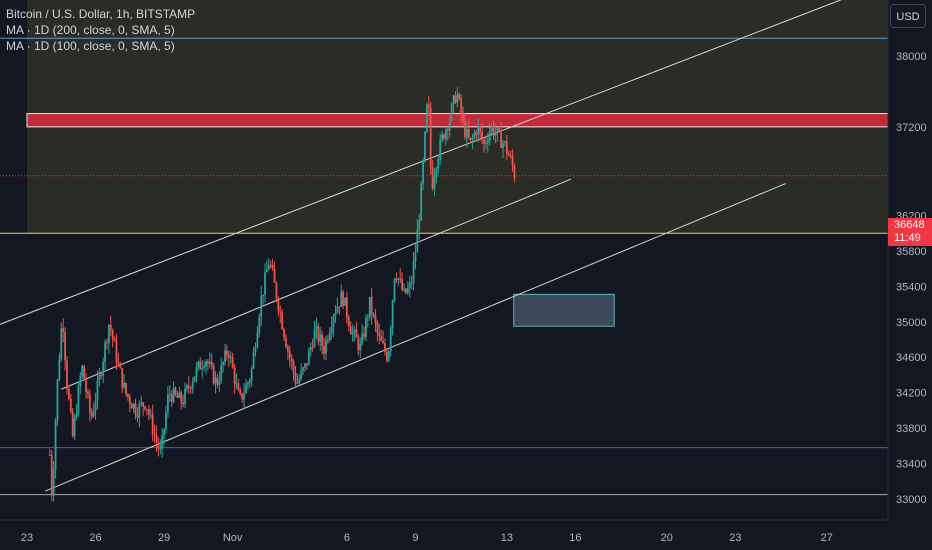 Image resolution: width=932 pixels, height=550 pixels. Describe the element at coordinates (575, 538) in the screenshot. I see `x-tick-label-7: 16` at that location.